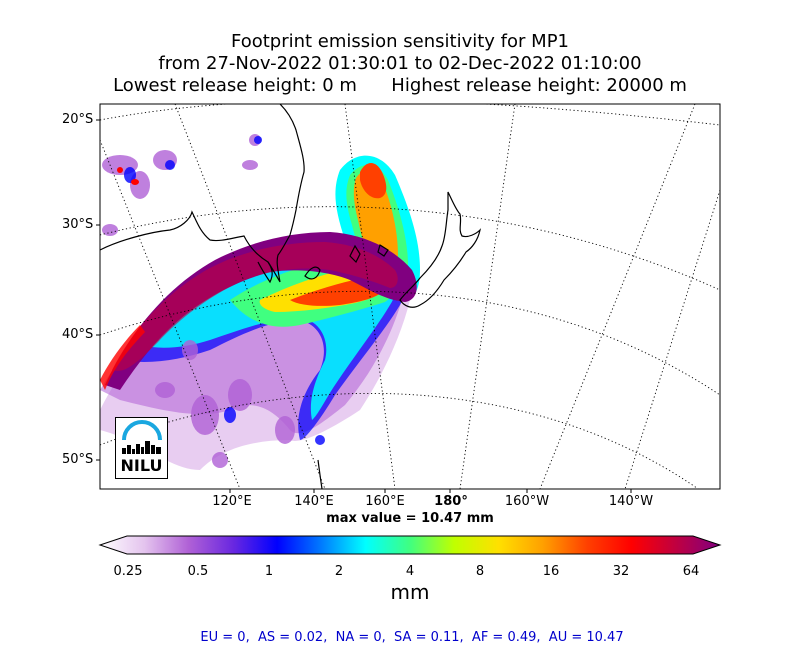 This screenshot has height=650, width=800. What do you see at coordinates (269, 571) in the screenshot?
I see `colorbar-tick: 1` at bounding box center [269, 571].